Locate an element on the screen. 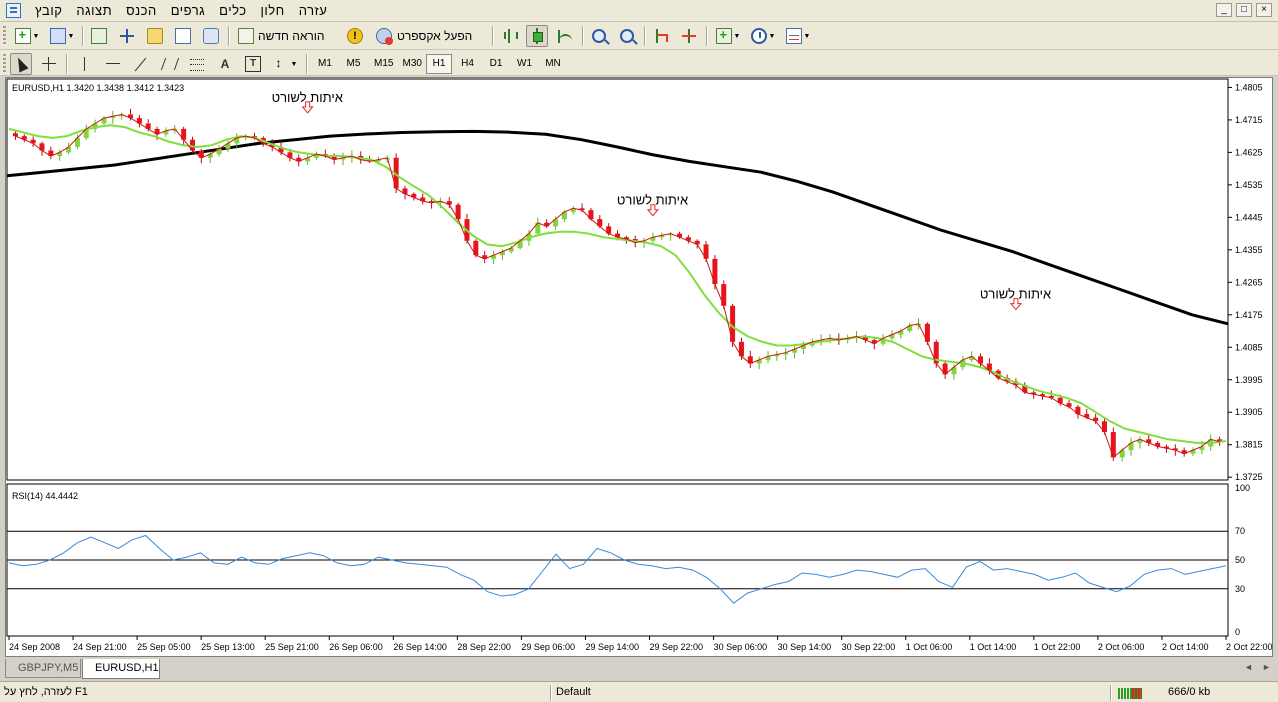 The image size is (1278, 702). x-tick-label: 30 Sep 14:00 is located at coordinates (805, 647).